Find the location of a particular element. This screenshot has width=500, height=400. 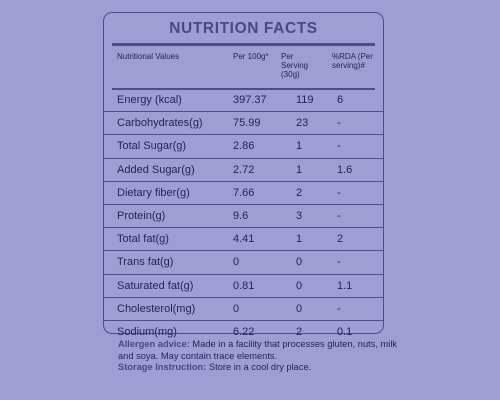

table-row: Carbohydrates(g) 75.99 23 - is located at coordinates (243, 122).